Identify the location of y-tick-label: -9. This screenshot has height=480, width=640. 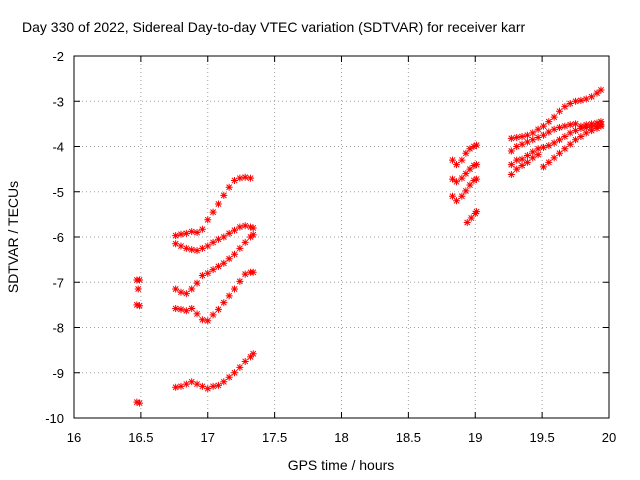
(58, 373).